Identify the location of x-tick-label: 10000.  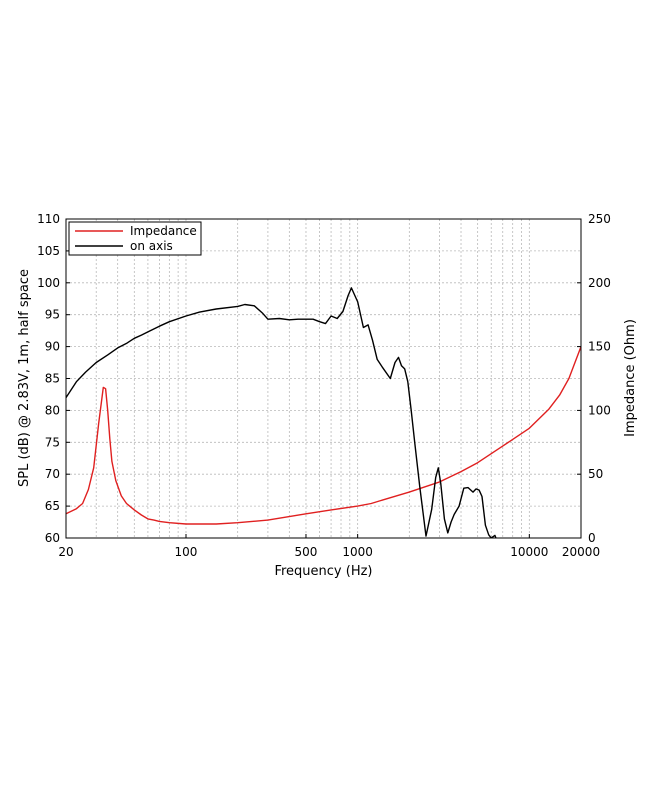
(529, 552).